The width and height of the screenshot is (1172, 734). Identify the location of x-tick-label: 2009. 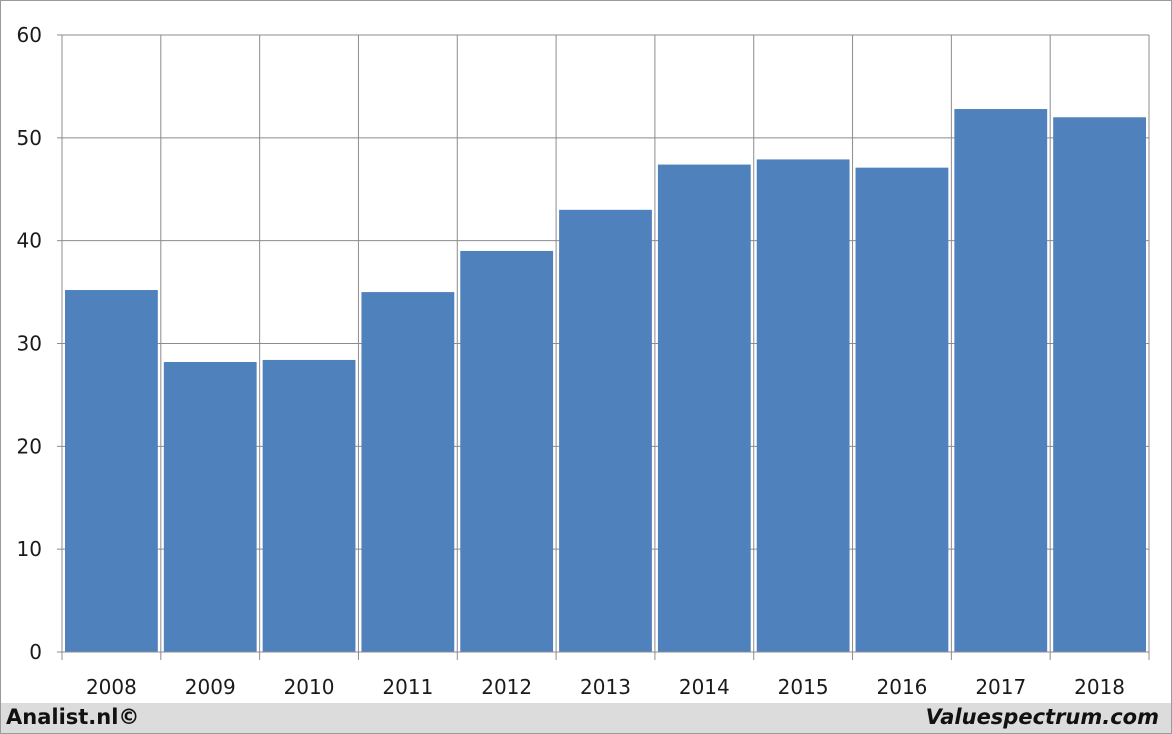
(210, 687).